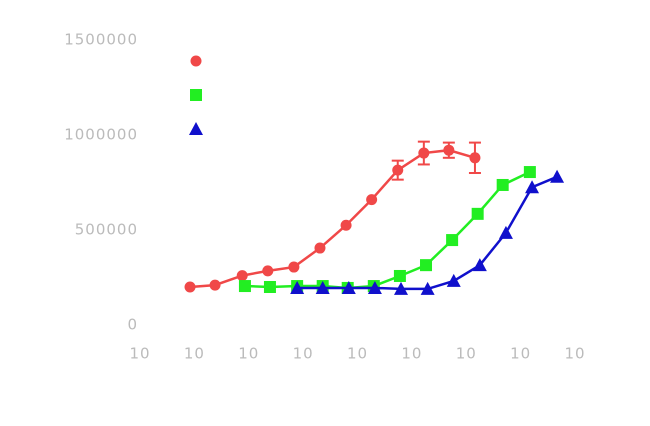 Image resolution: width=650 pixels, height=426 pixels. I want to click on y-tick-label: 500000, so click(106, 230).